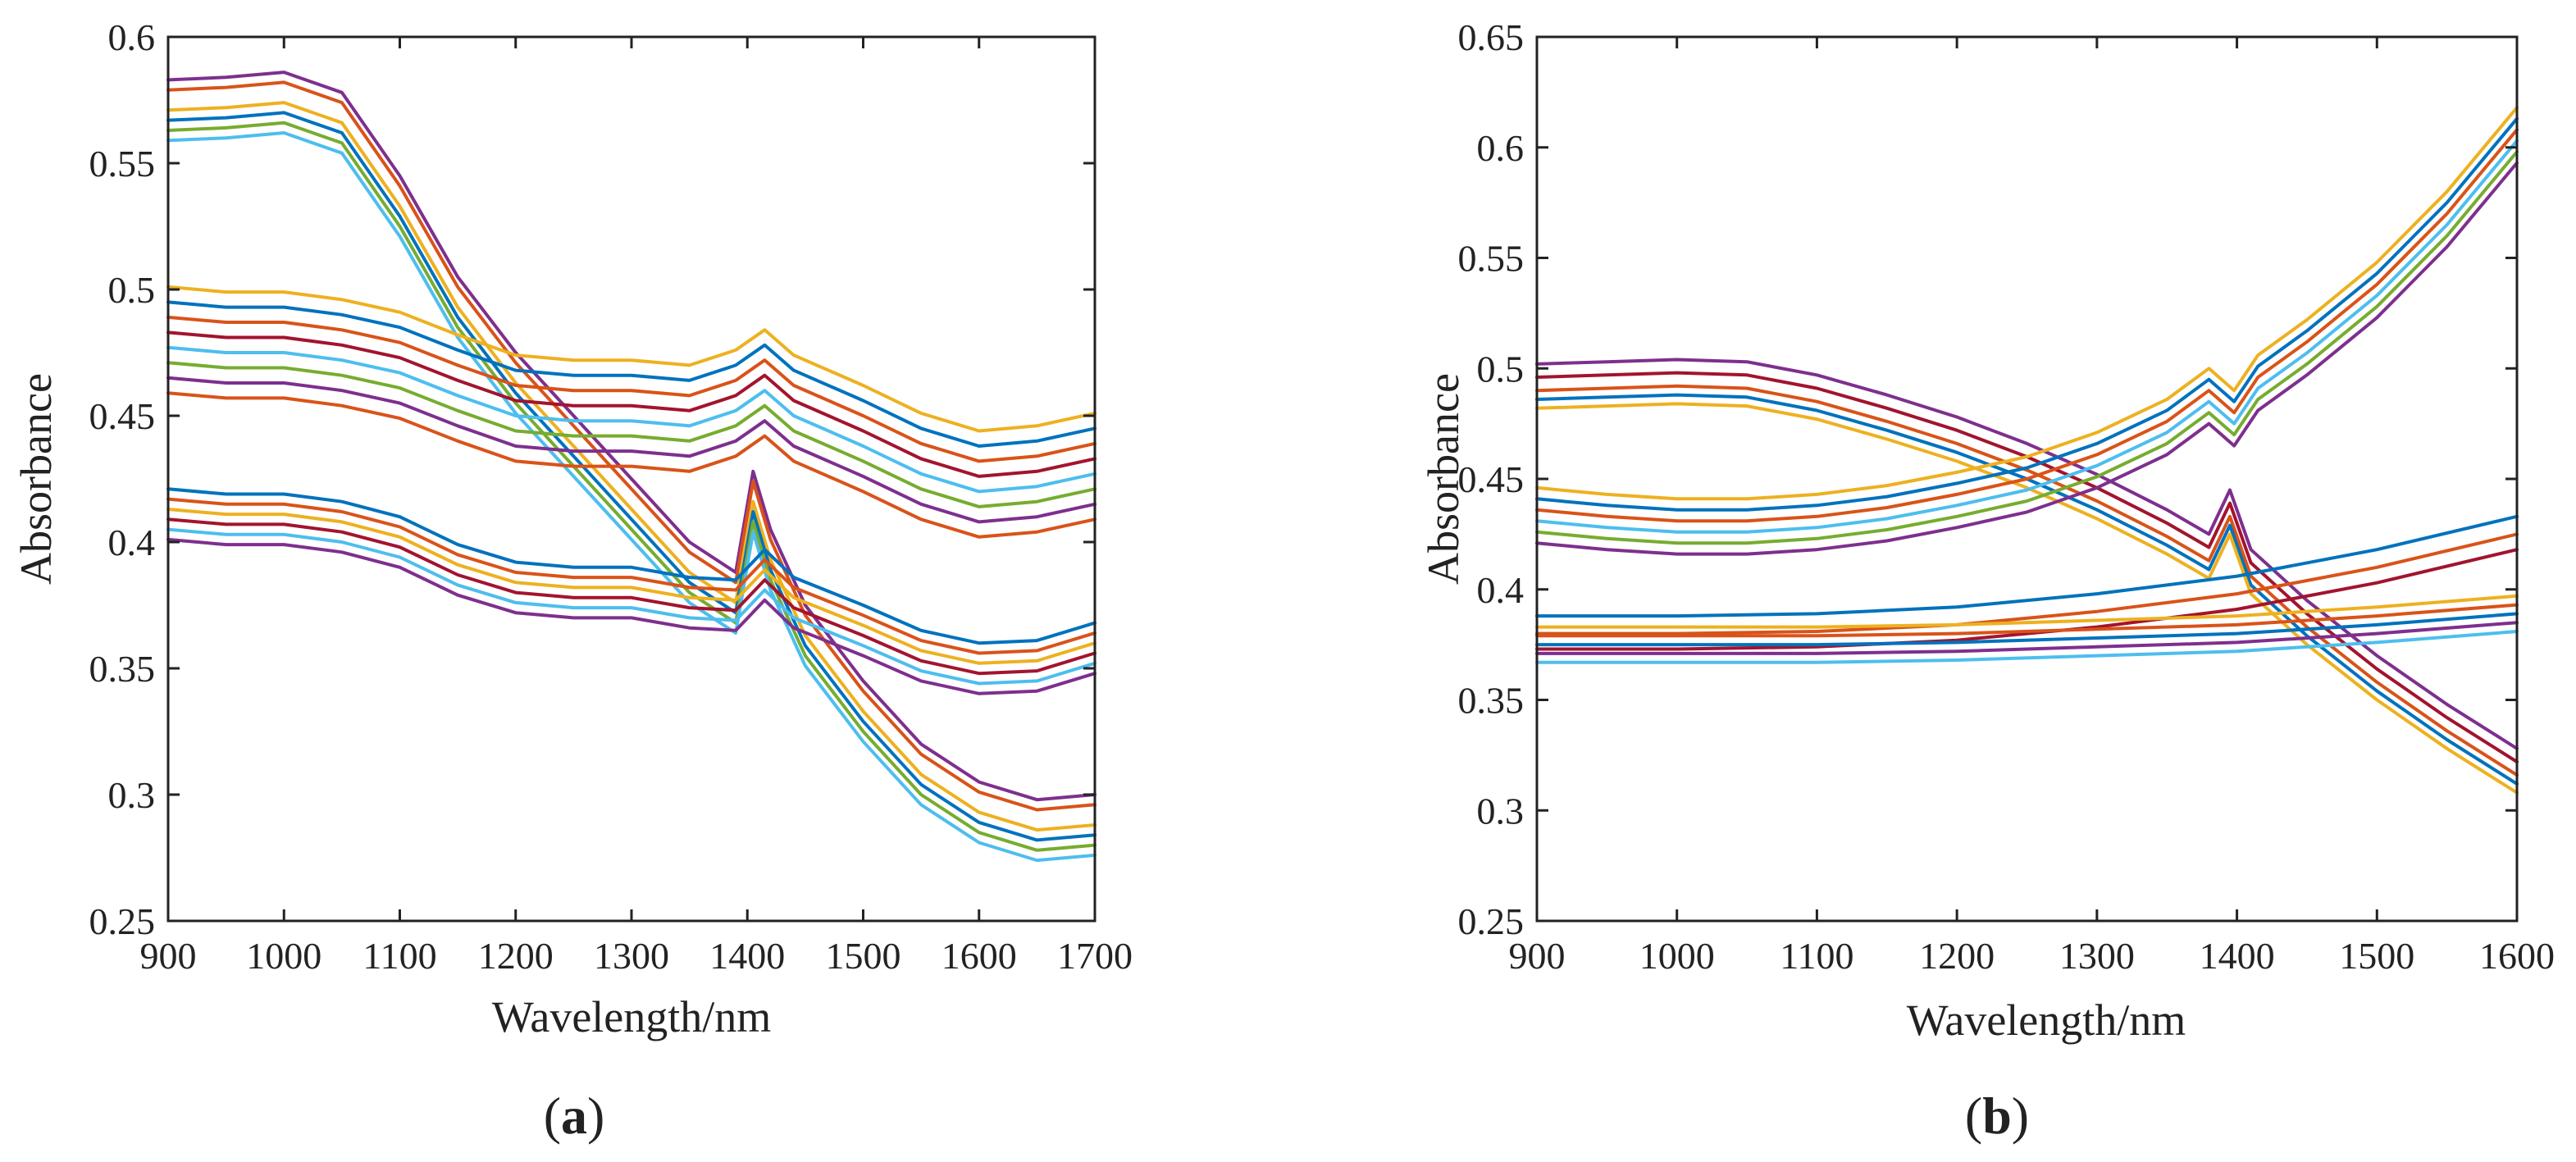 The width and height of the screenshot is (2576, 1162). Describe the element at coordinates (132, 37) in the screenshot. I see `panel-a-y-tick-label: 0.6` at that location.